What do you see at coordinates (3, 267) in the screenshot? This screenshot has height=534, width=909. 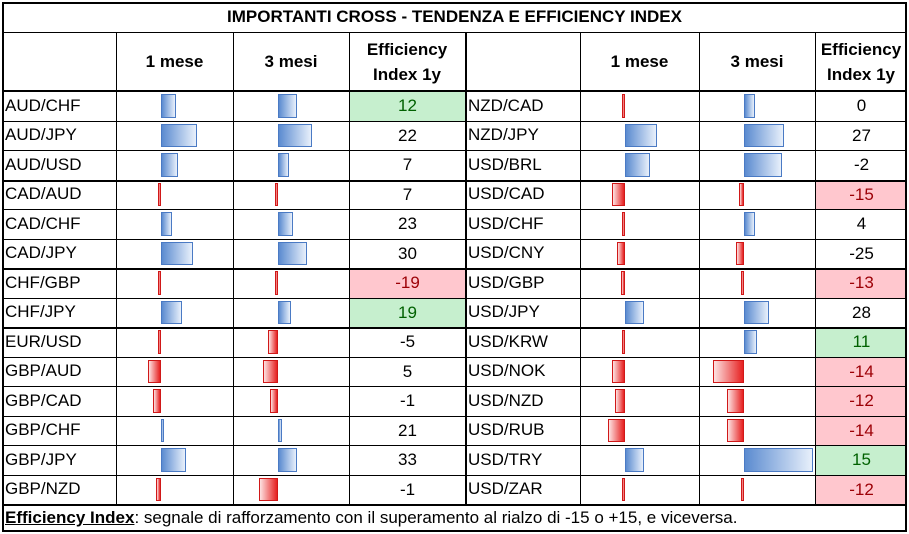 I see `border-left` at bounding box center [3, 267].